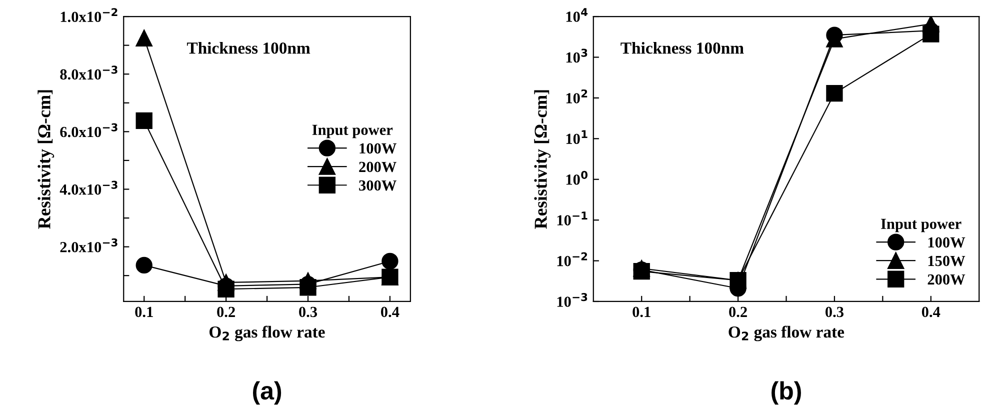  What do you see at coordinates (572, 259) in the screenshot?
I see `y-tick-label: 10$^{−2}$` at bounding box center [572, 259].